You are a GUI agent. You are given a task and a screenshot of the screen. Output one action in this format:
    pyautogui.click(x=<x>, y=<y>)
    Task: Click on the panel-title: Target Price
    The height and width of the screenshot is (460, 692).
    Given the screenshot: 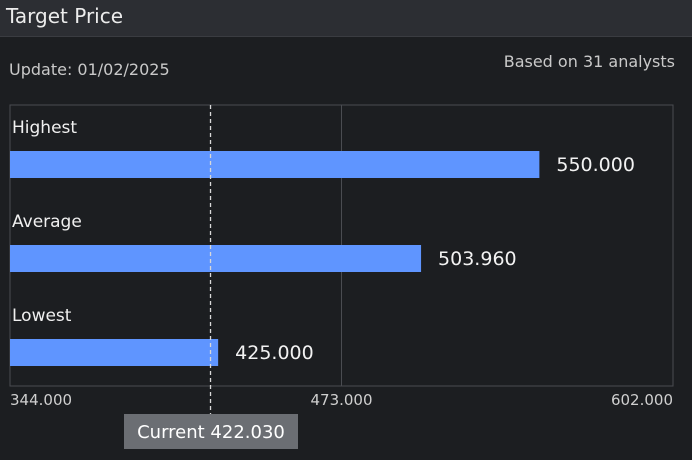 What is the action you would take?
    pyautogui.click(x=65, y=16)
    